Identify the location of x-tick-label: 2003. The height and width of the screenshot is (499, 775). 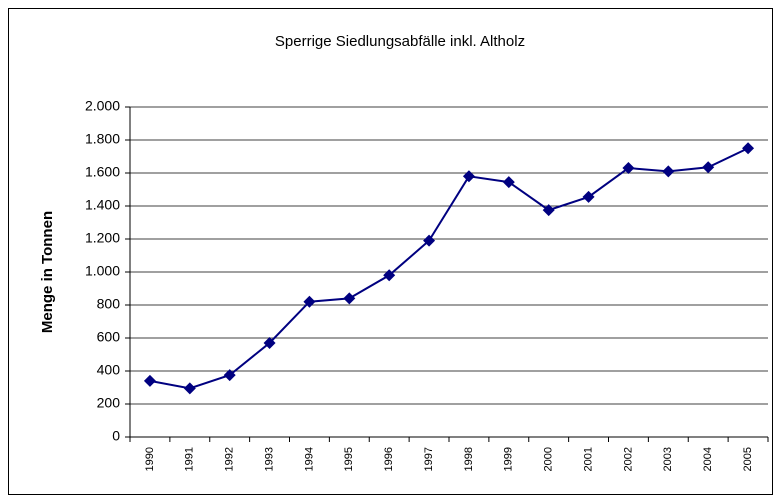
(668, 459).